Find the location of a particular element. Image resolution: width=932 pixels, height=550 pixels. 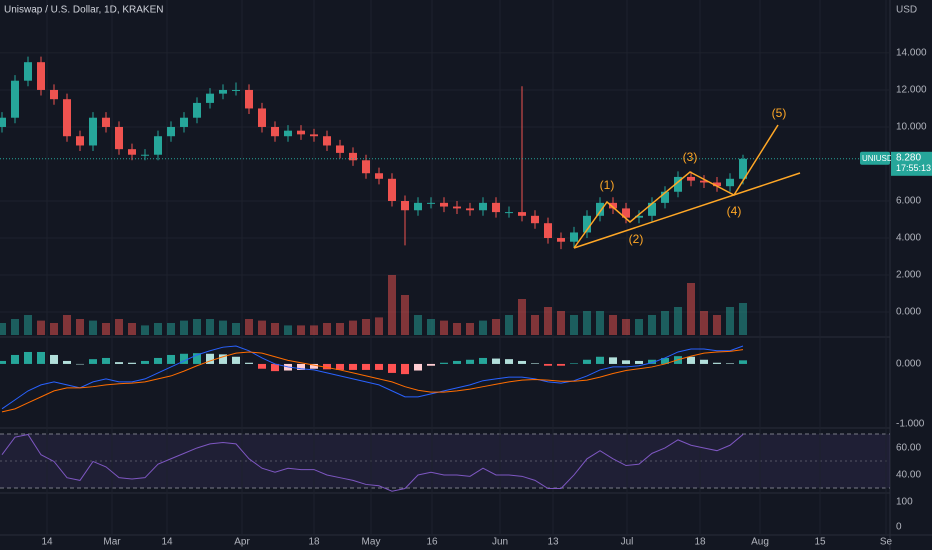

symbol-label: UNIUSD is located at coordinates (877, 158).